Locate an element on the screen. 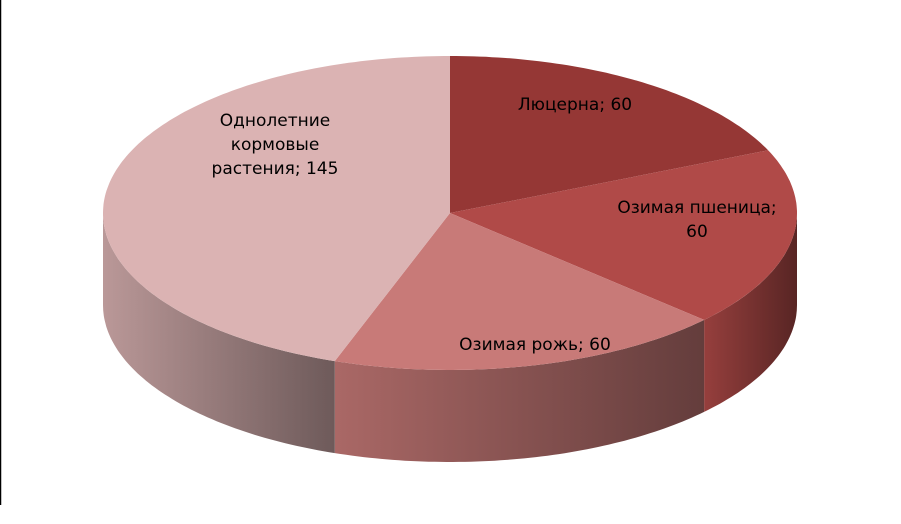  data-label: Озимая пшеница; 60 is located at coordinates (697, 220).